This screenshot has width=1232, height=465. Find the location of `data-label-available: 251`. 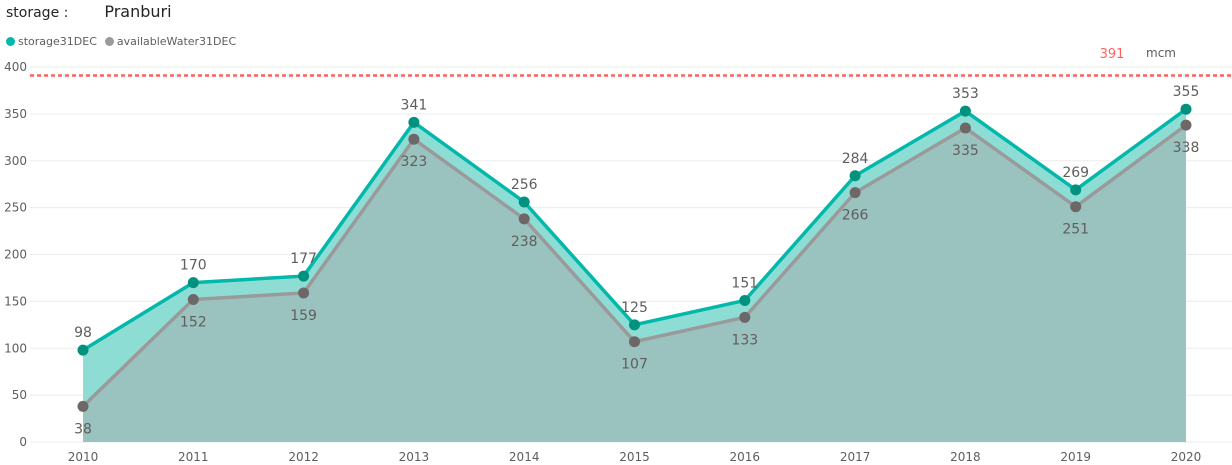

data-label-available: 251 is located at coordinates (1075, 230).